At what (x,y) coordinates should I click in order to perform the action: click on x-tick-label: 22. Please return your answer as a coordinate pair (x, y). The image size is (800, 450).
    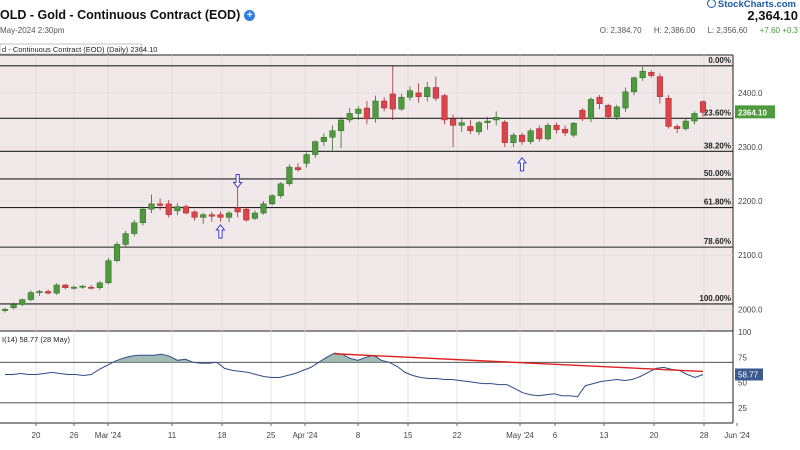
    Looking at the image, I should click on (457, 435).